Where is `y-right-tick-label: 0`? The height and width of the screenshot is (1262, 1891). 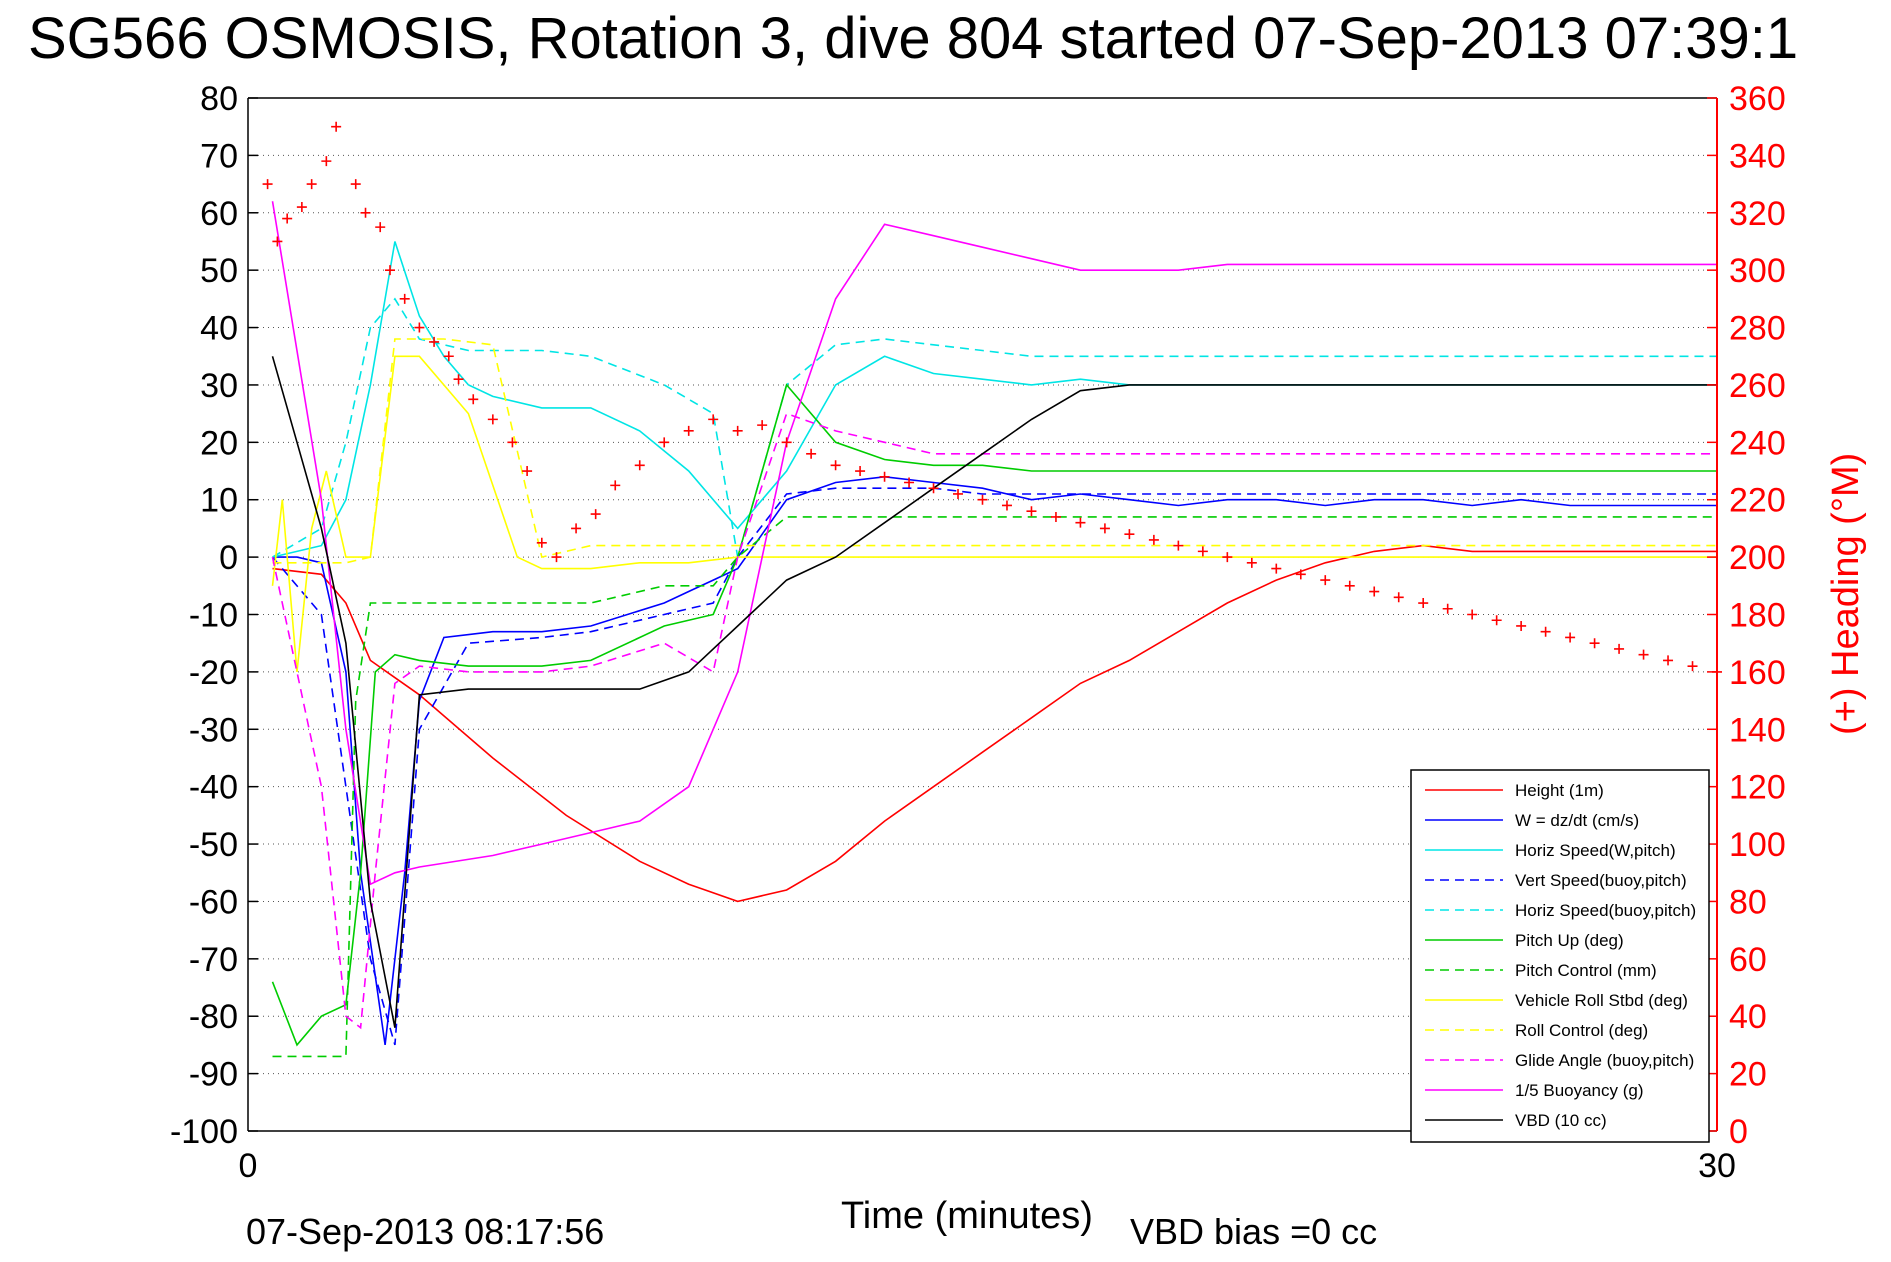 y-right-tick-label: 0 is located at coordinates (1738, 1132).